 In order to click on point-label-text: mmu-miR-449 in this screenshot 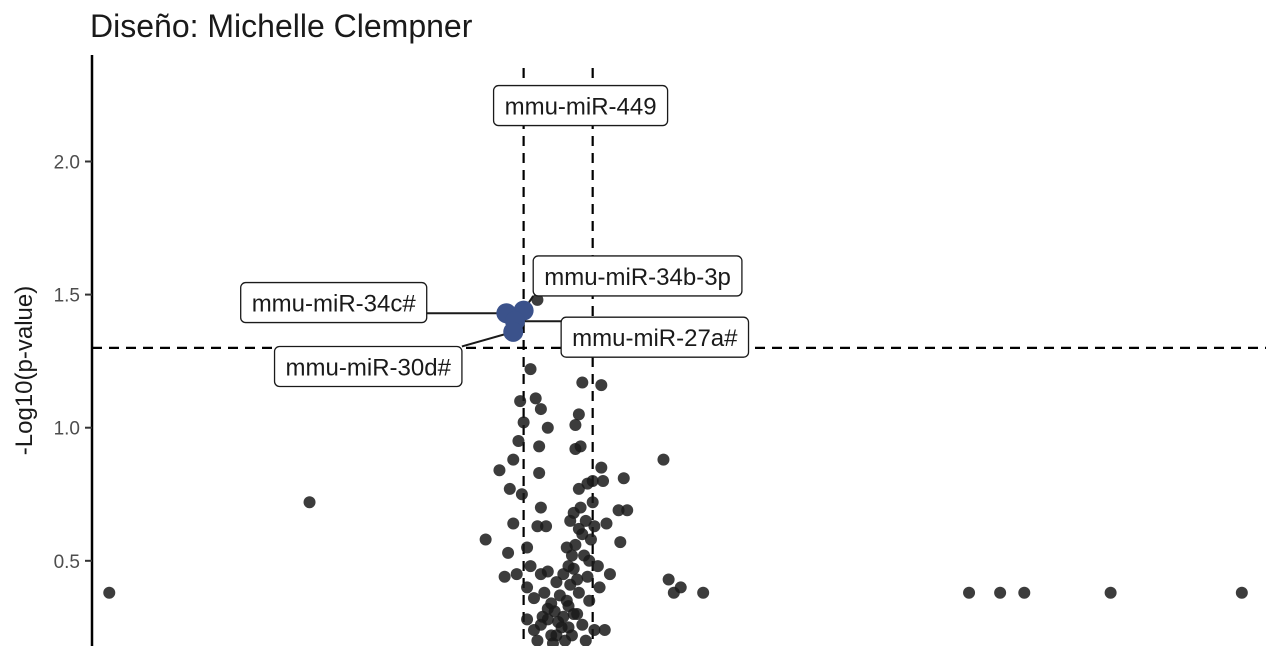, I will do `click(581, 107)`.